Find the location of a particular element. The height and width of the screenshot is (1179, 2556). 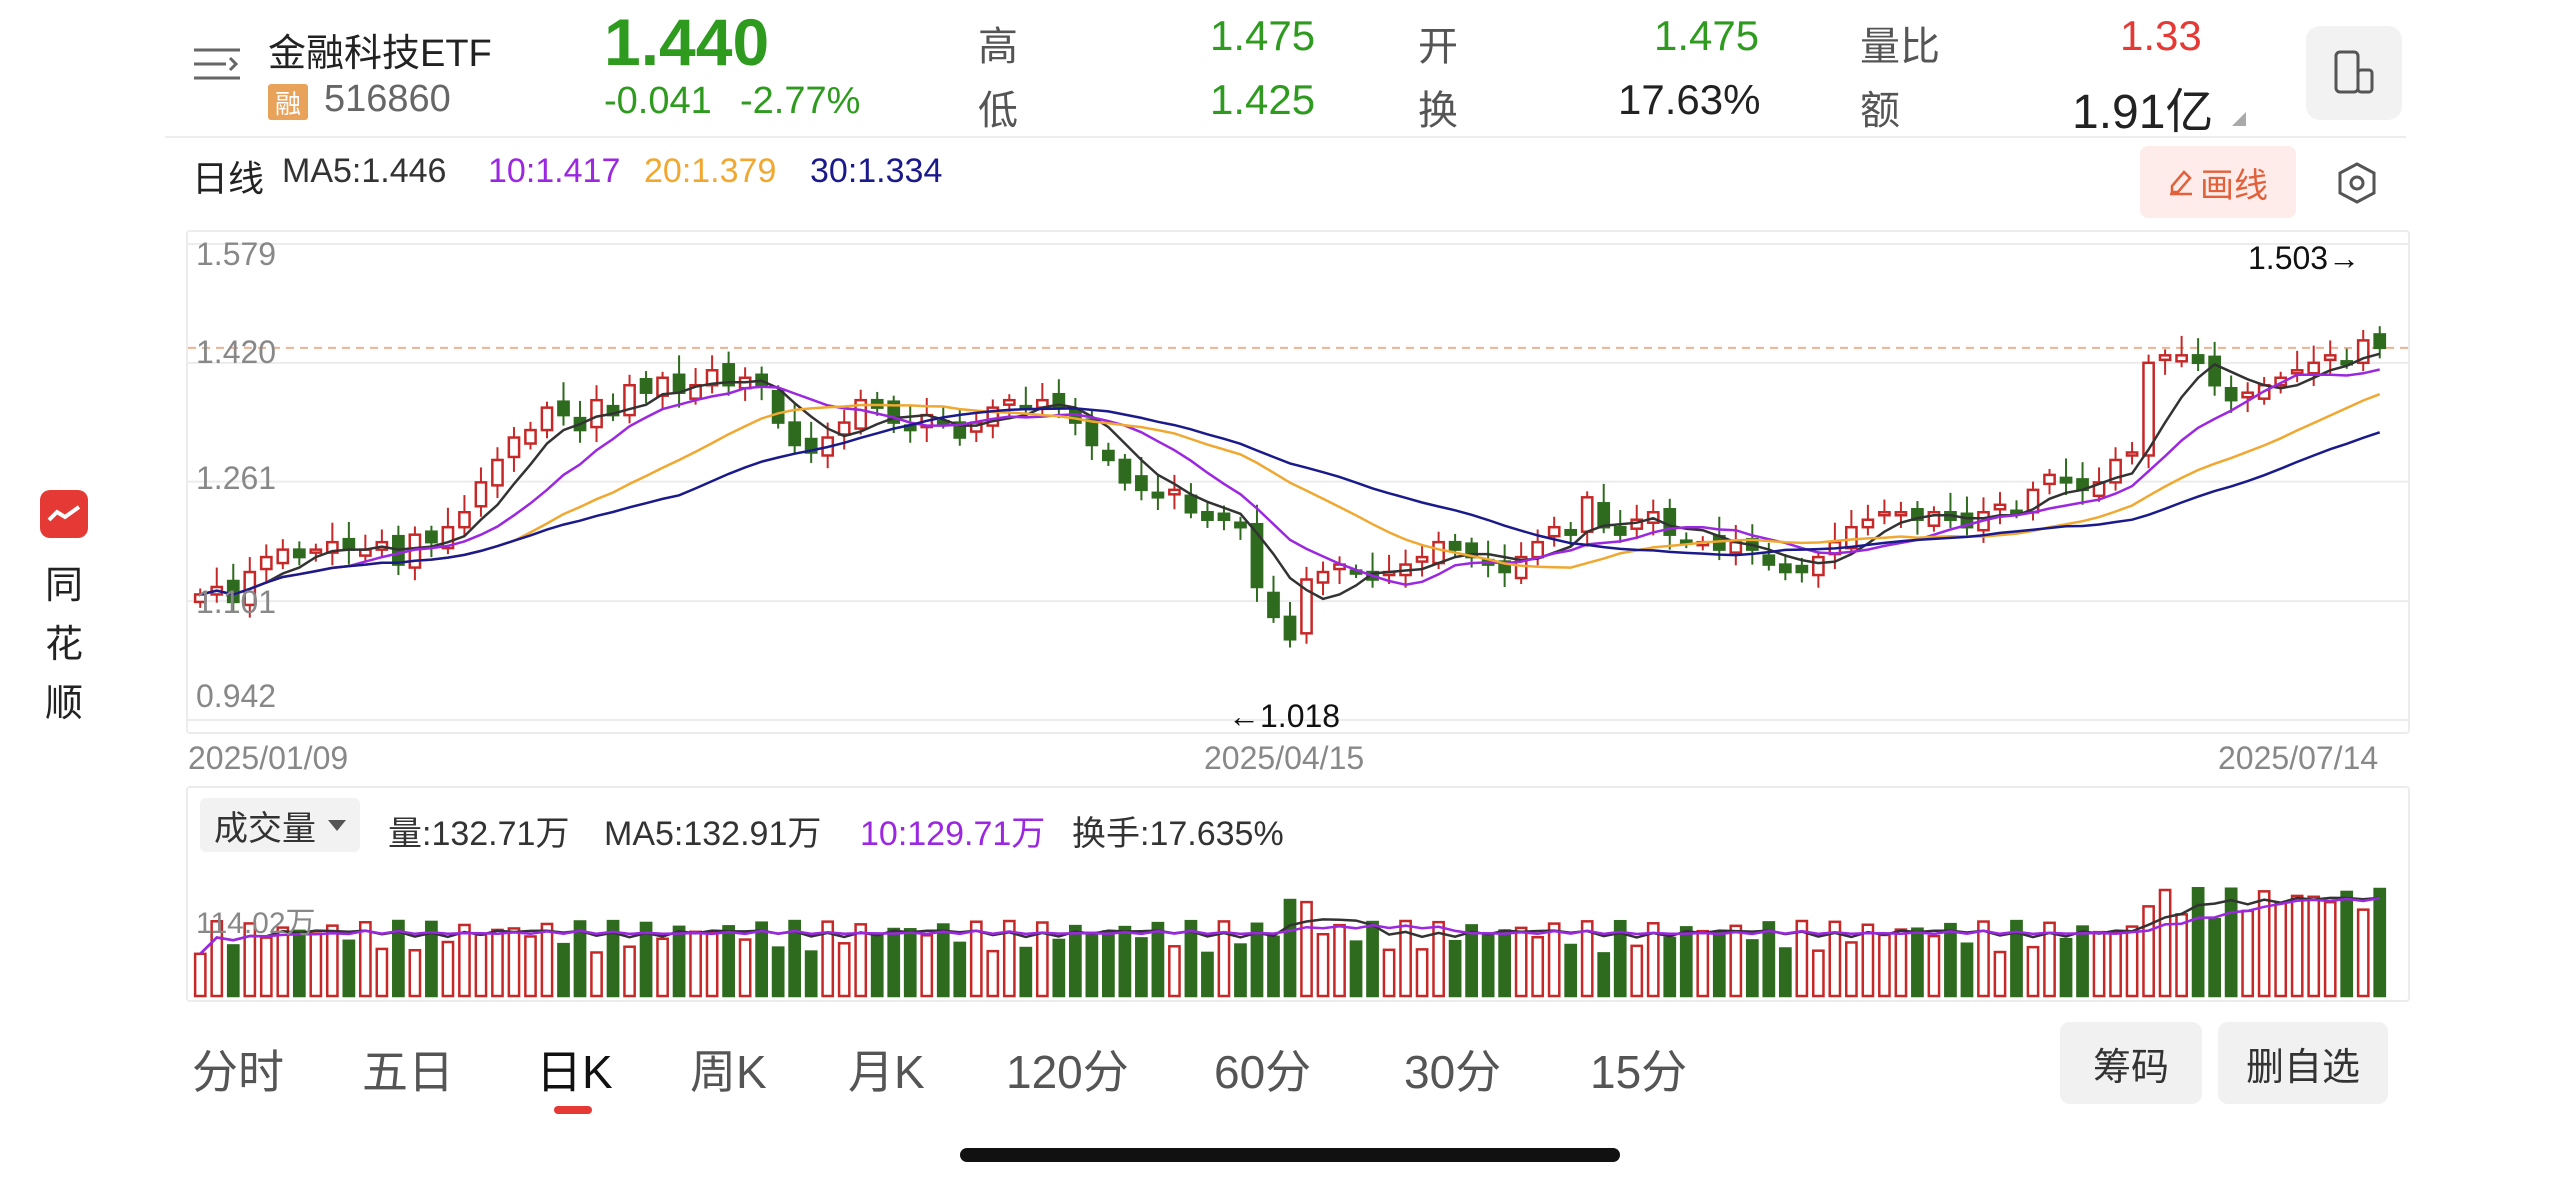

rotate-device-button is located at coordinates (2354, 73).